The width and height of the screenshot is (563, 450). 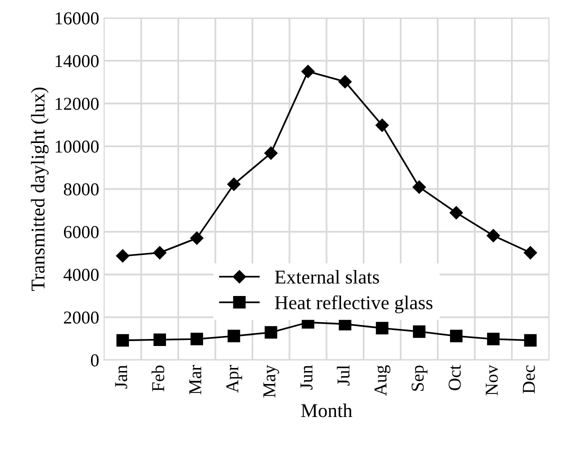 I want to click on x-tick-label: Mar, so click(x=195, y=379).